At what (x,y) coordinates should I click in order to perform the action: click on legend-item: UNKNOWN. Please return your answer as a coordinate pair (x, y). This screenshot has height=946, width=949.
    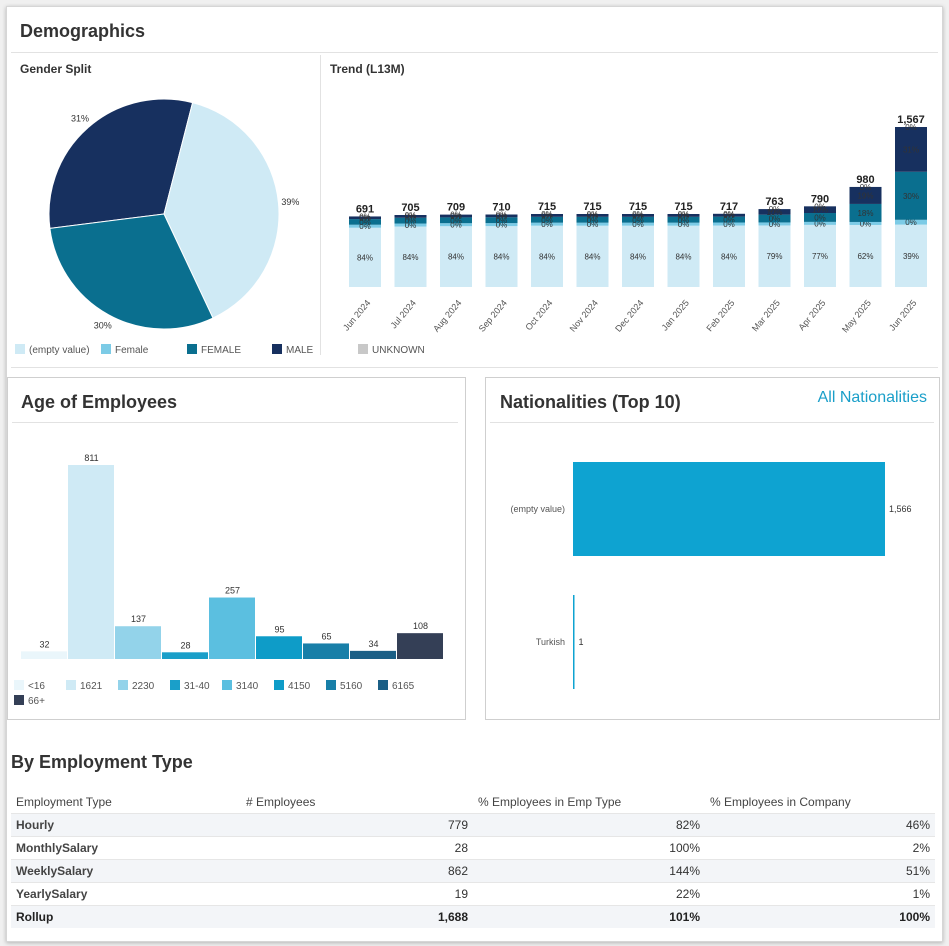
    Looking at the image, I should click on (391, 350).